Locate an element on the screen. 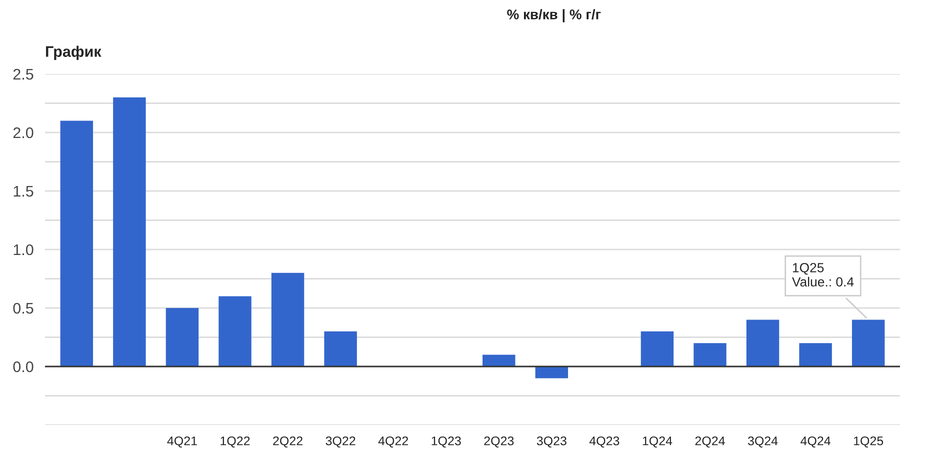 The height and width of the screenshot is (449, 931). chart-subtitle: % кв/кв | % г/г is located at coordinates (554, 15).